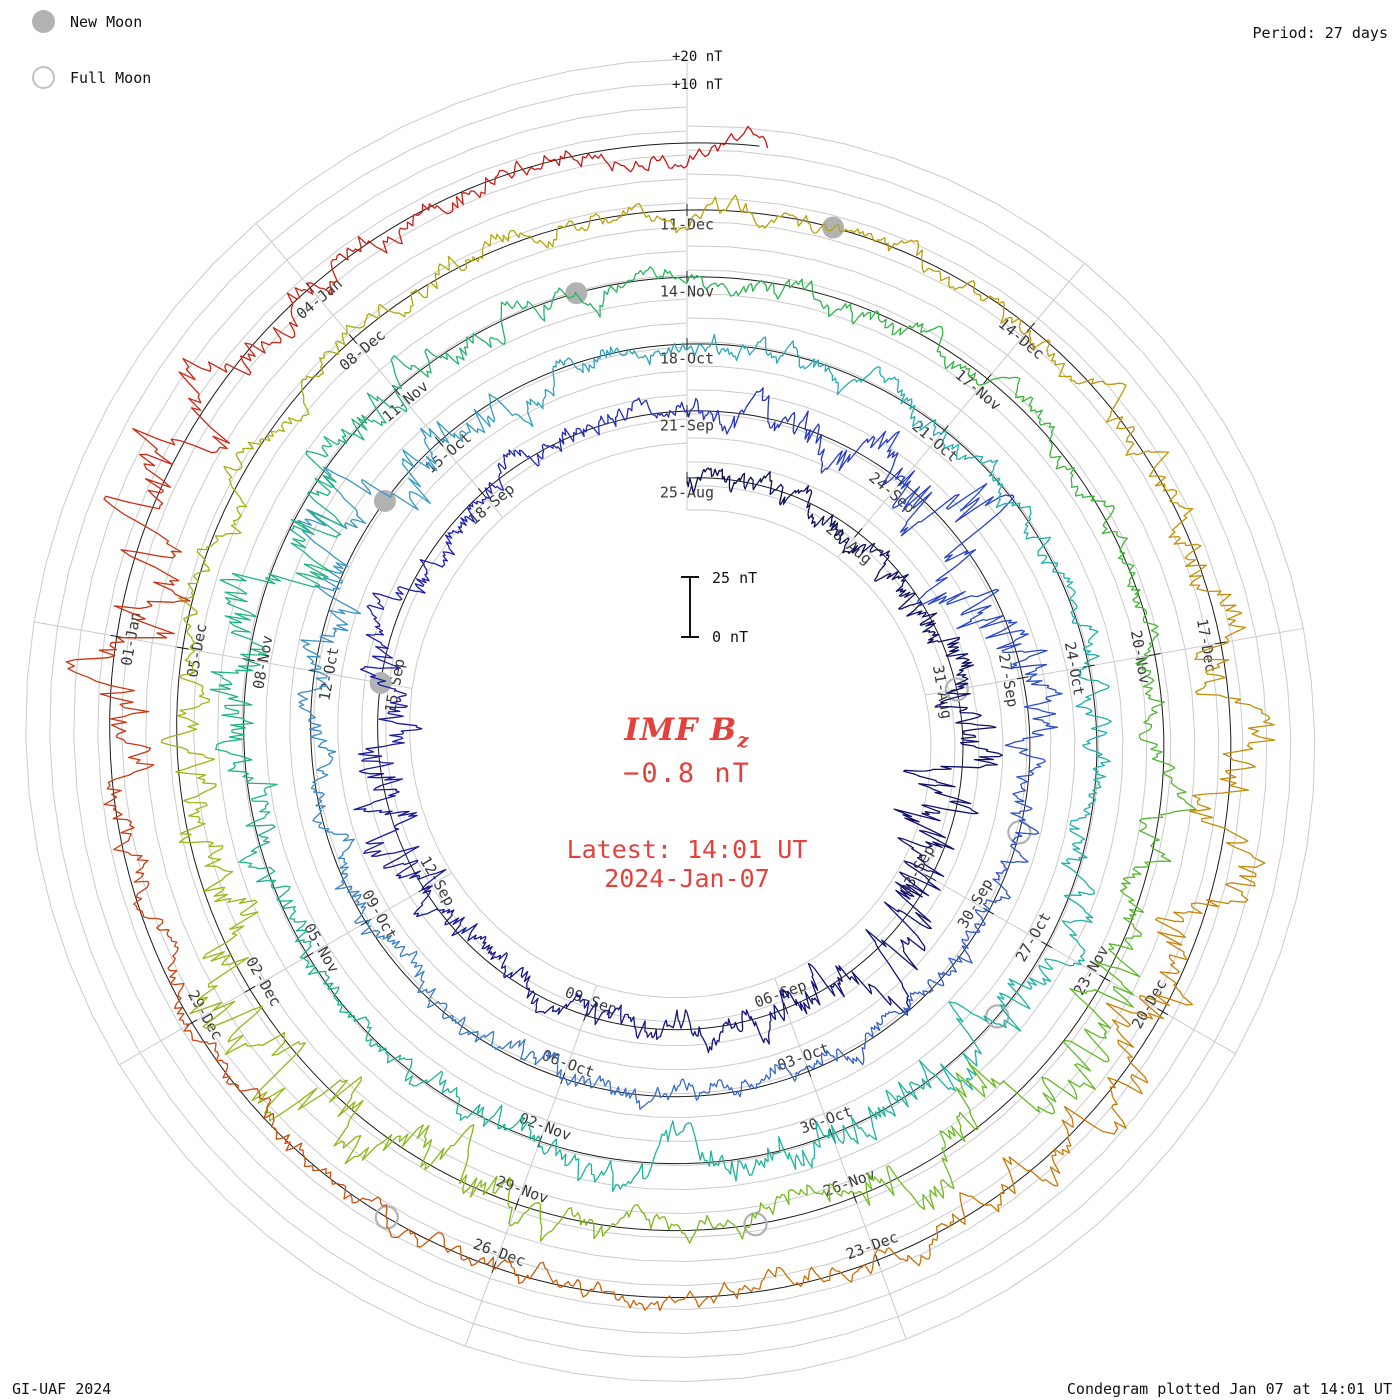 This screenshot has width=1400, height=1400. What do you see at coordinates (328, 674) in the screenshot?
I see `date-label: 12-Oct` at bounding box center [328, 674].